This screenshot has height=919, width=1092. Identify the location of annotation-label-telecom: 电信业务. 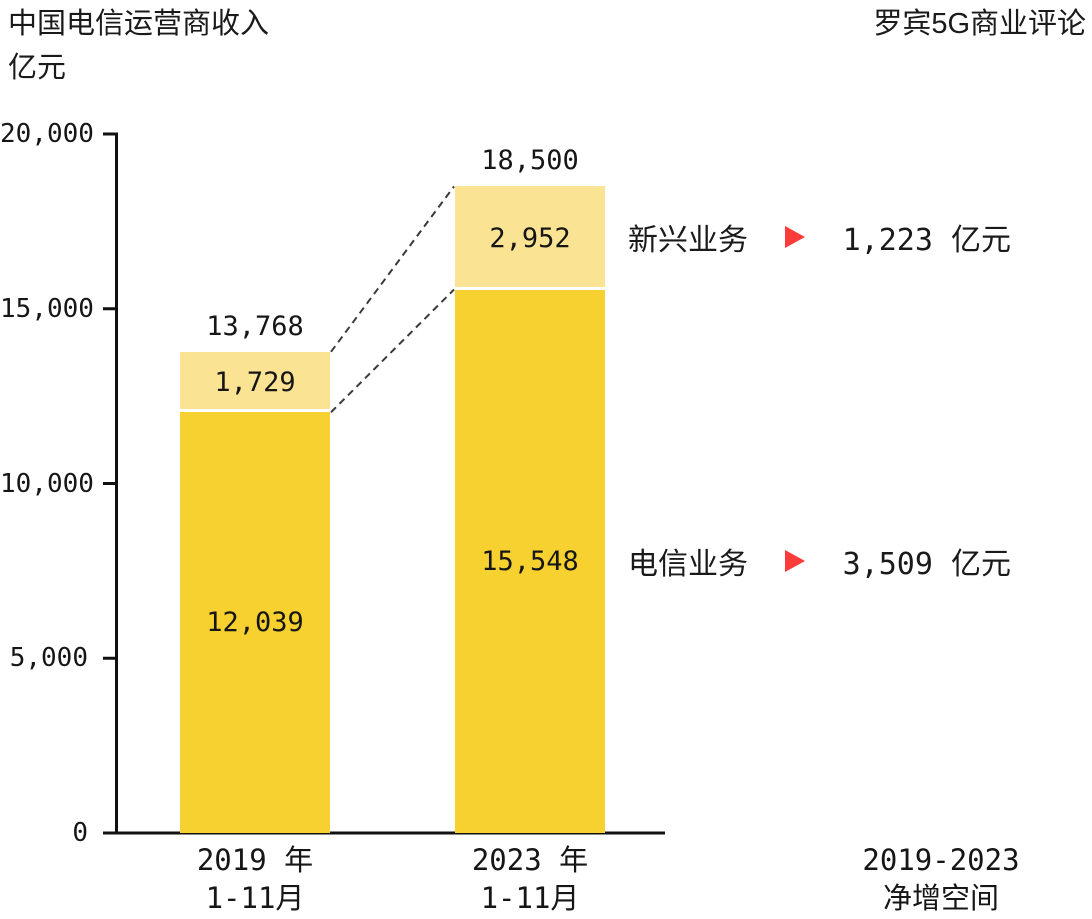
(688, 564).